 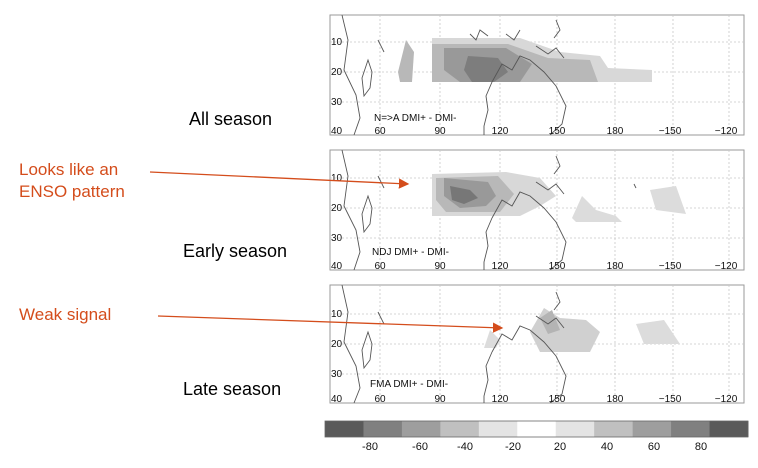 I want to click on annotation-arrow-enso, so click(x=279, y=180).